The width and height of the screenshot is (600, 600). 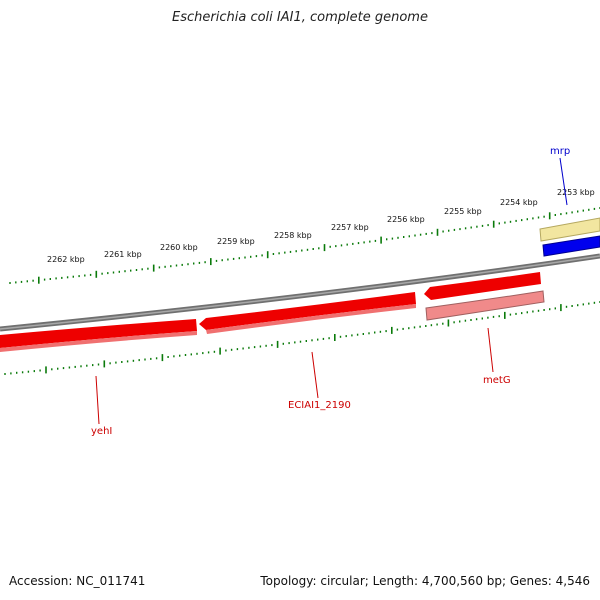 What do you see at coordinates (304, 245) in the screenshot?
I see `ruler-ticks-top` at bounding box center [304, 245].